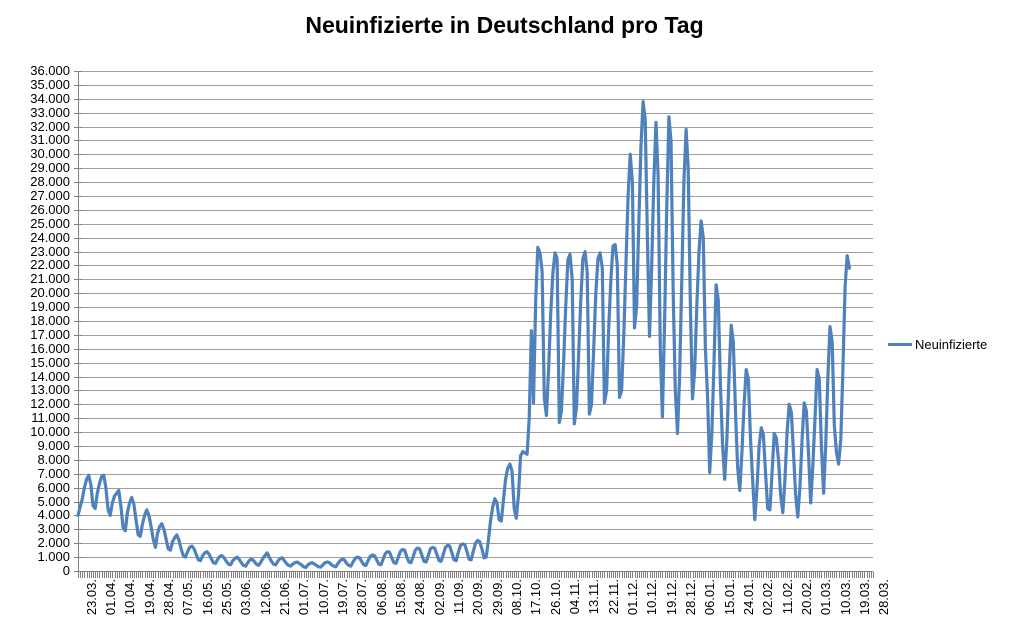  Describe the element at coordinates (652, 597) in the screenshot. I see `x-axis-tick-label: 10.12.` at that location.